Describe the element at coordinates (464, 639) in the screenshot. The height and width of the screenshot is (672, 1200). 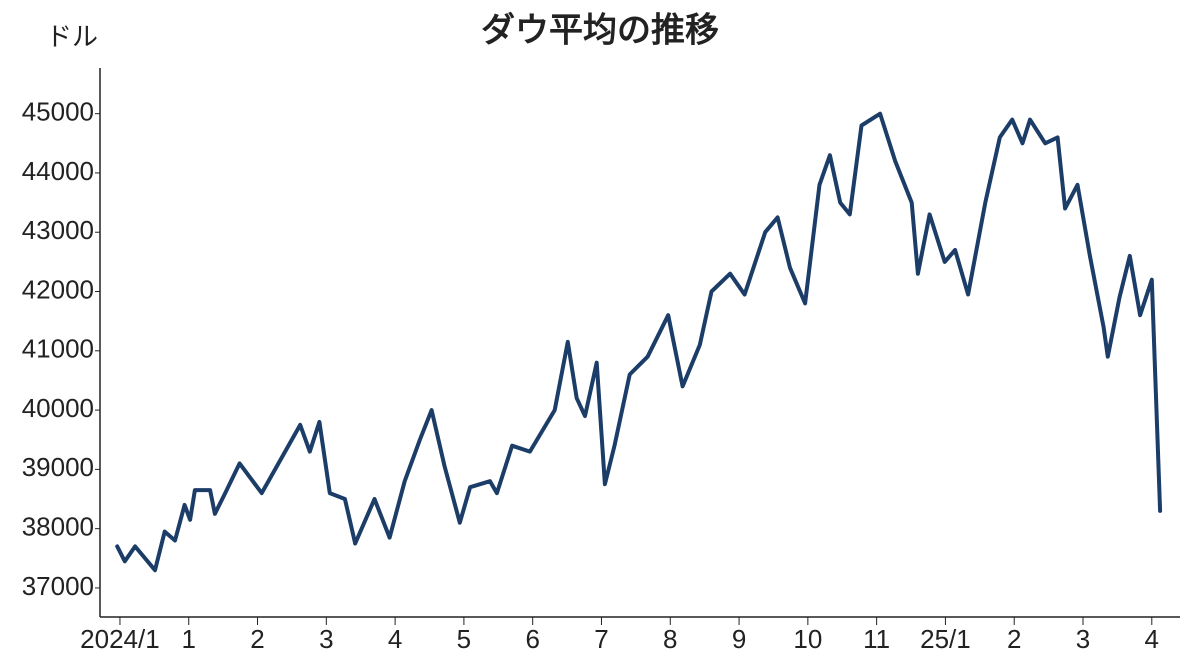
I see `x-tick-label: 5` at that location.